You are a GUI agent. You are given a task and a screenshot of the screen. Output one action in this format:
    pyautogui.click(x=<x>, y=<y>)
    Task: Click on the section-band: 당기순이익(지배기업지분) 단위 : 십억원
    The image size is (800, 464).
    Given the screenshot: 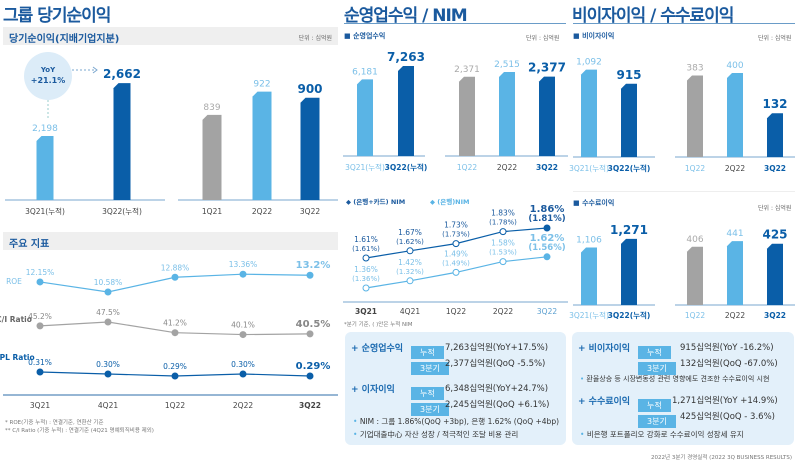 What is the action you would take?
    pyautogui.click(x=170, y=36)
    